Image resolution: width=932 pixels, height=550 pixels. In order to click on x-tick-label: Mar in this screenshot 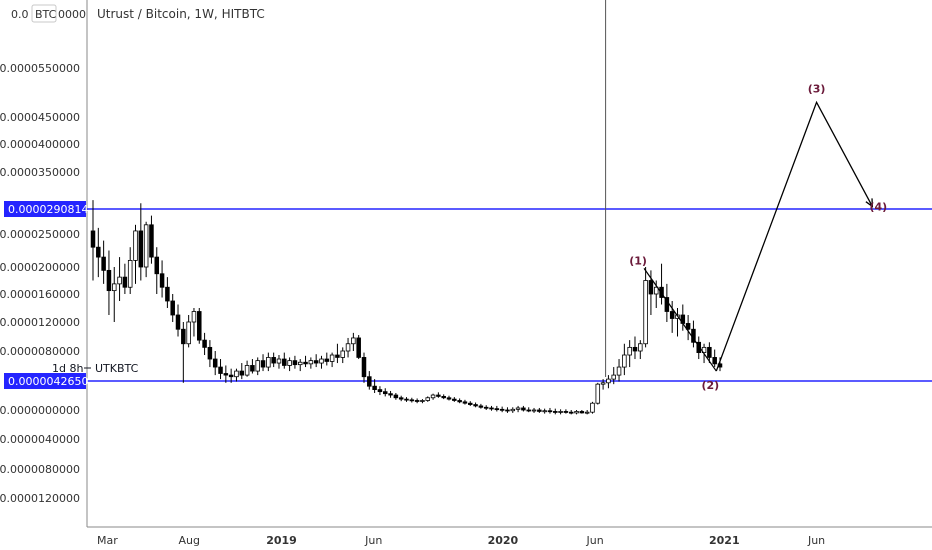, I will do `click(107, 540)`.